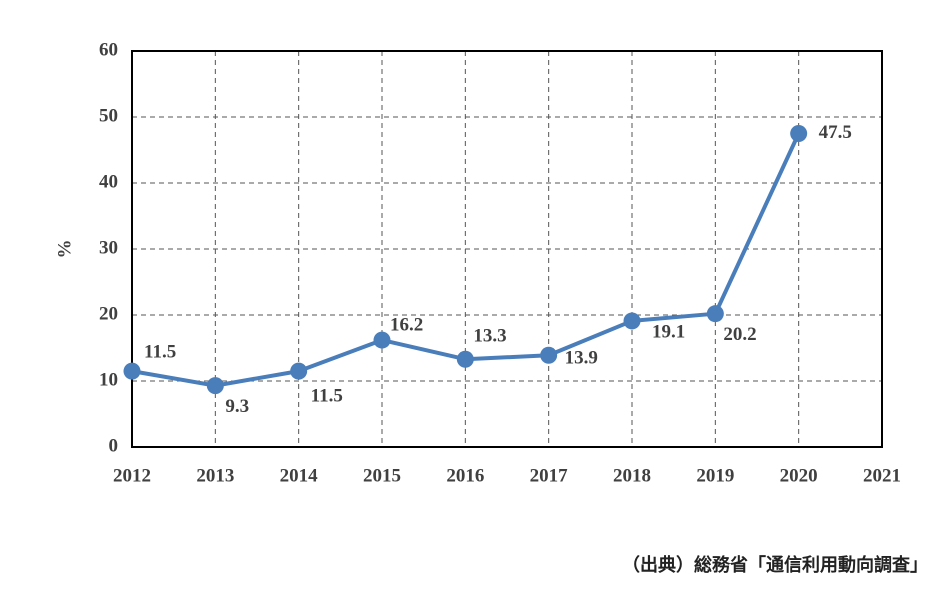 Image resolution: width=939 pixels, height=589 pixels. I want to click on data-label: 9.3, so click(237, 406).